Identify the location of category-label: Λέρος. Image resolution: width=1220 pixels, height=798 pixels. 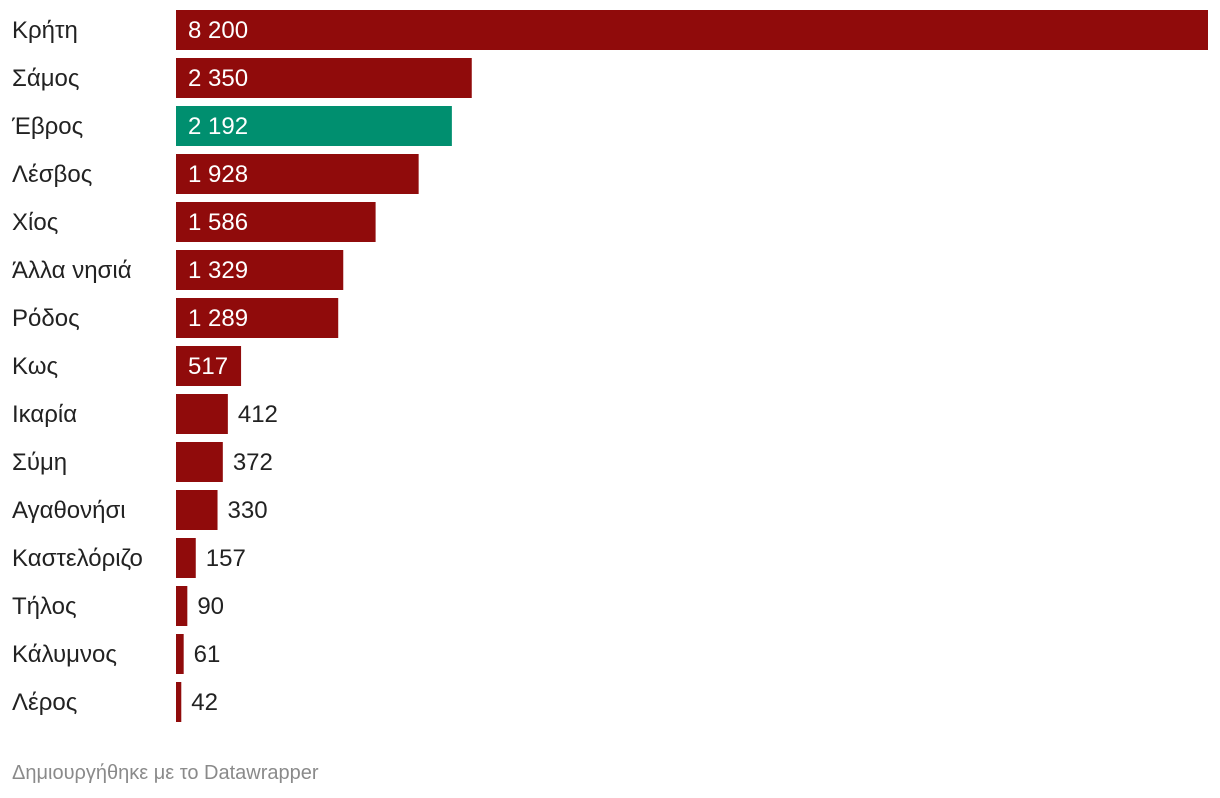
(44, 702).